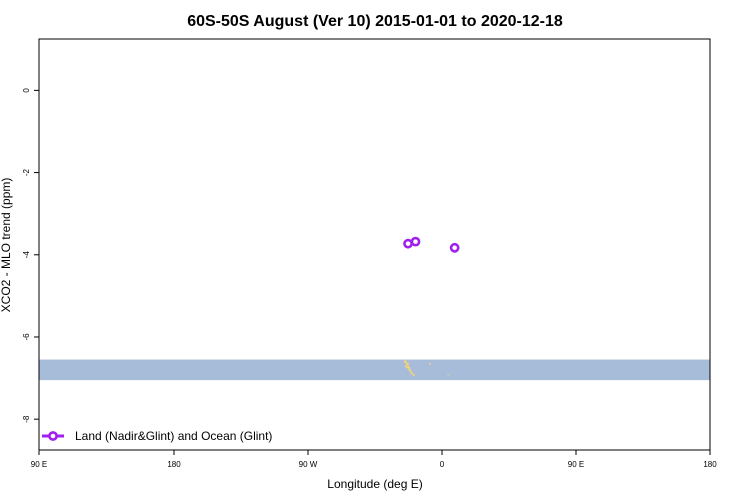 This screenshot has height=500, width=750. I want to click on y-tick-label: -4, so click(26, 255).